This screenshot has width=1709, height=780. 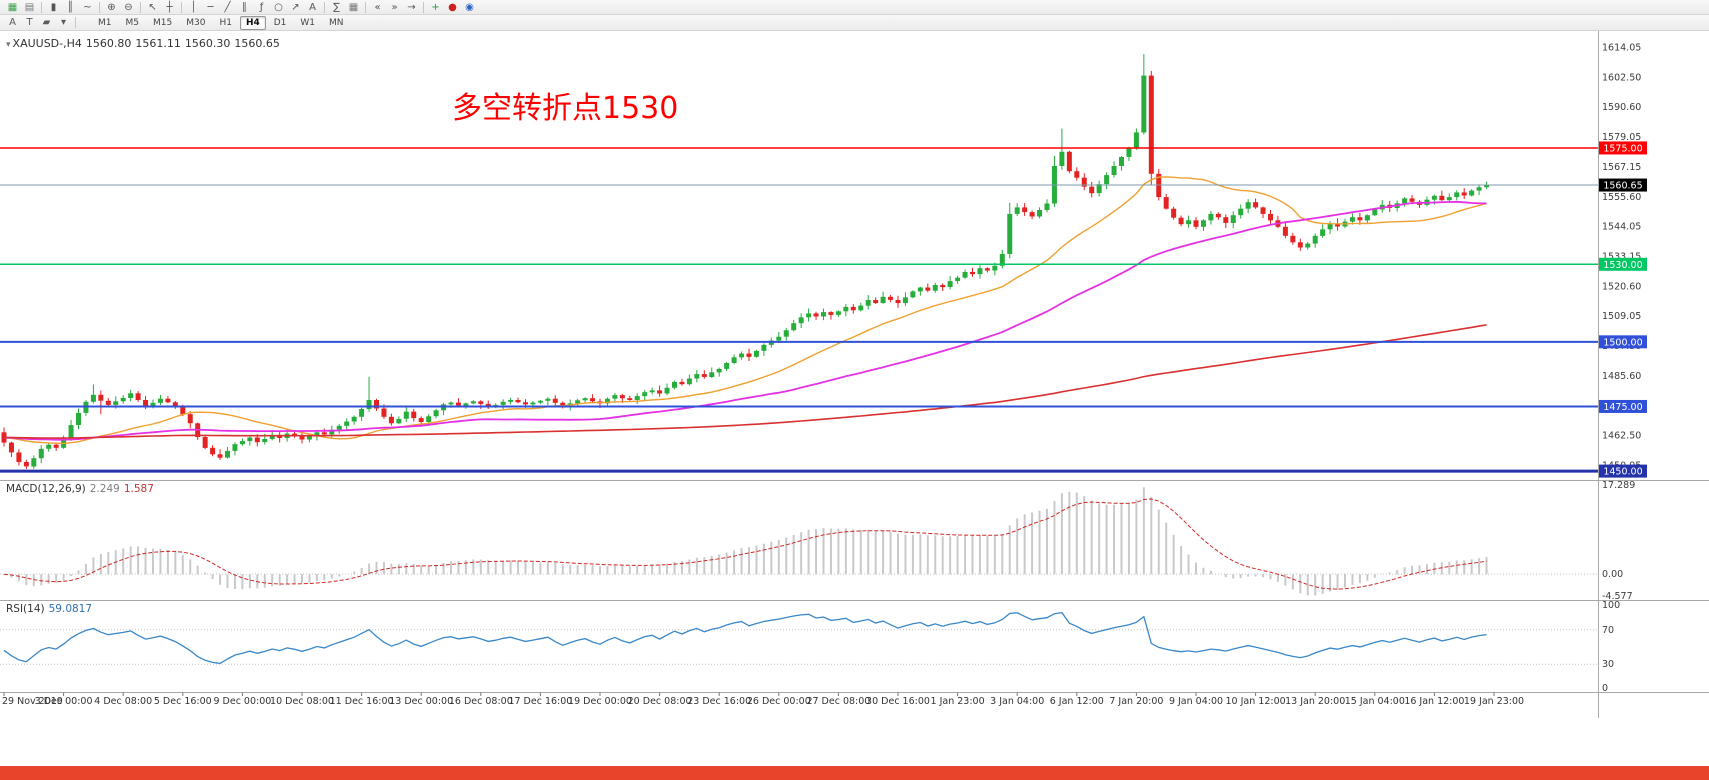 I want to click on svg-text: 1509.05, so click(x=1621, y=316).